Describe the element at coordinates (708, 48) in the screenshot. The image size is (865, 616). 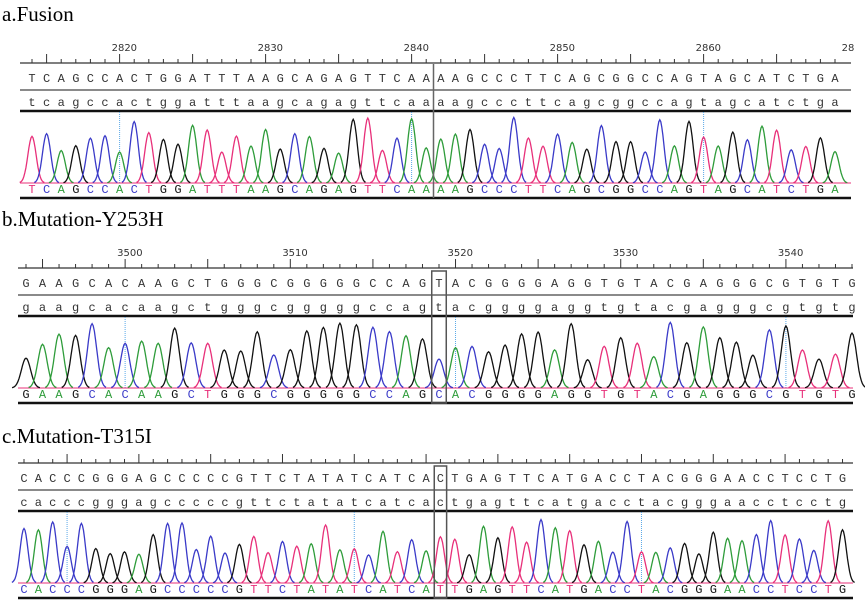
I see `ruler-position-label: 2860` at that location.